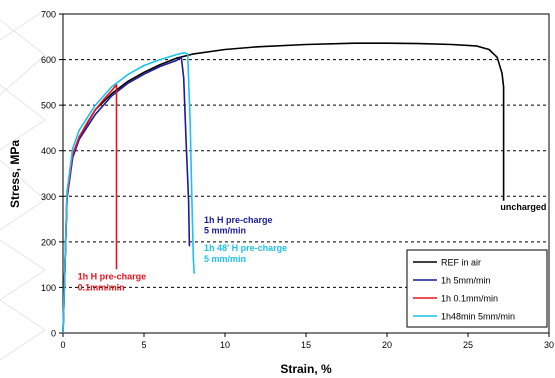 Image resolution: width=555 pixels, height=378 pixels. What do you see at coordinates (478, 317) in the screenshot?
I see `legend-label: 1h48min 5mm/min` at bounding box center [478, 317].